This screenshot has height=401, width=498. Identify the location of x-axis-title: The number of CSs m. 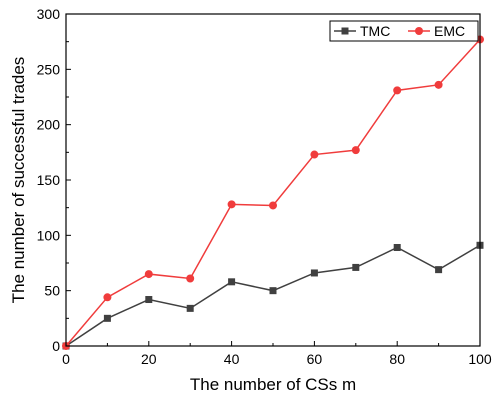
(273, 384).